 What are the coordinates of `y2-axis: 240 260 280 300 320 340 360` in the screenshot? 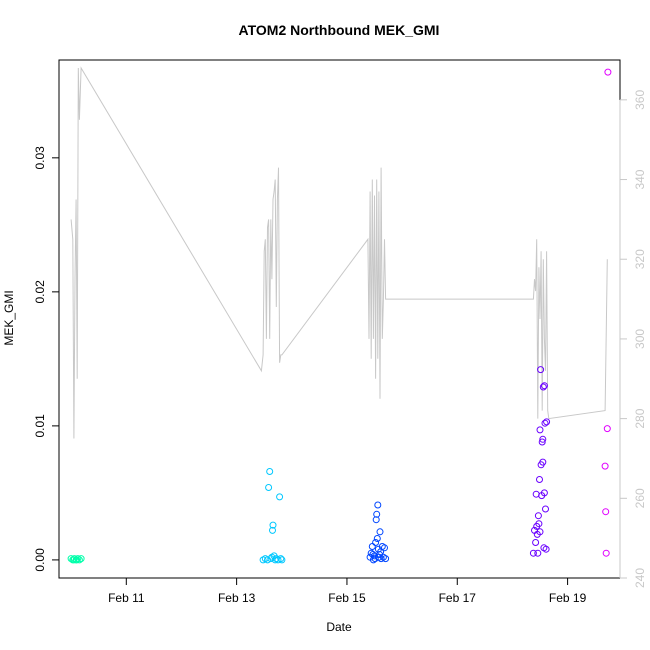 It's located at (633, 339).